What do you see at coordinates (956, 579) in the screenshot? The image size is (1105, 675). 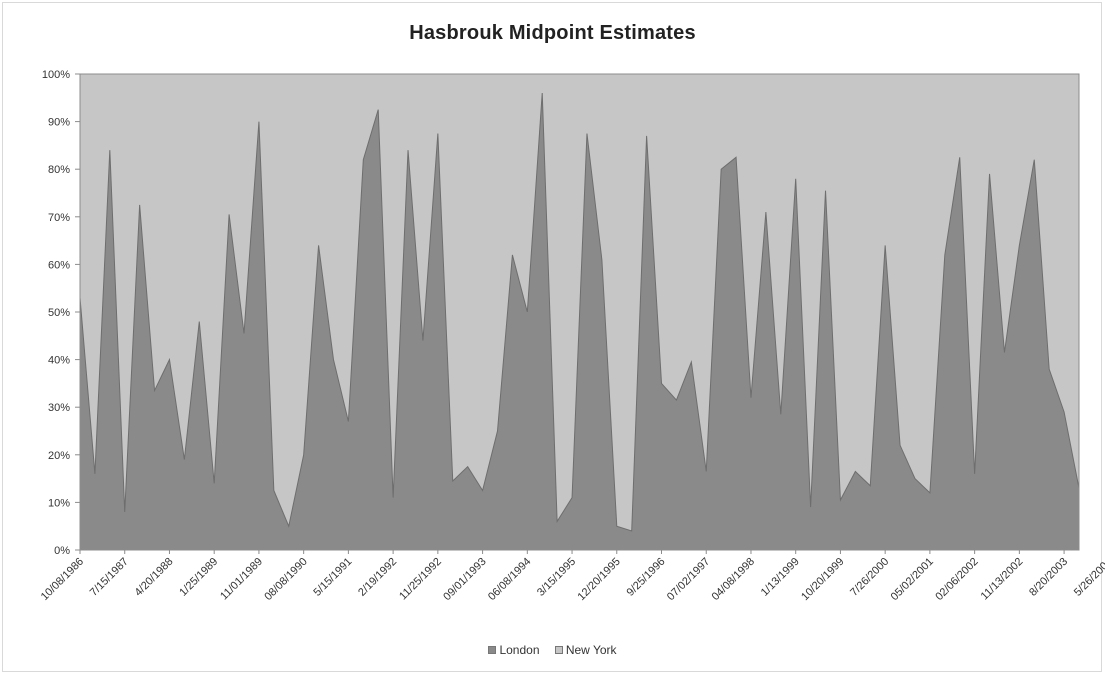 I see `x-tick-label: 02/06/2002` at bounding box center [956, 579].